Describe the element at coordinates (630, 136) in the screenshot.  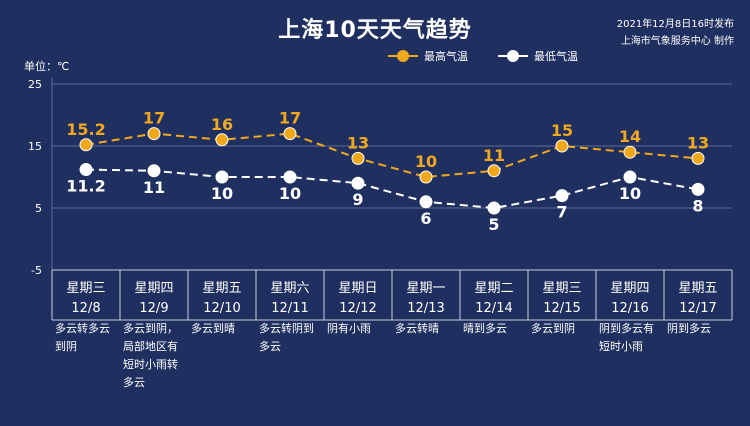
I see `data-label-high: 14` at that location.